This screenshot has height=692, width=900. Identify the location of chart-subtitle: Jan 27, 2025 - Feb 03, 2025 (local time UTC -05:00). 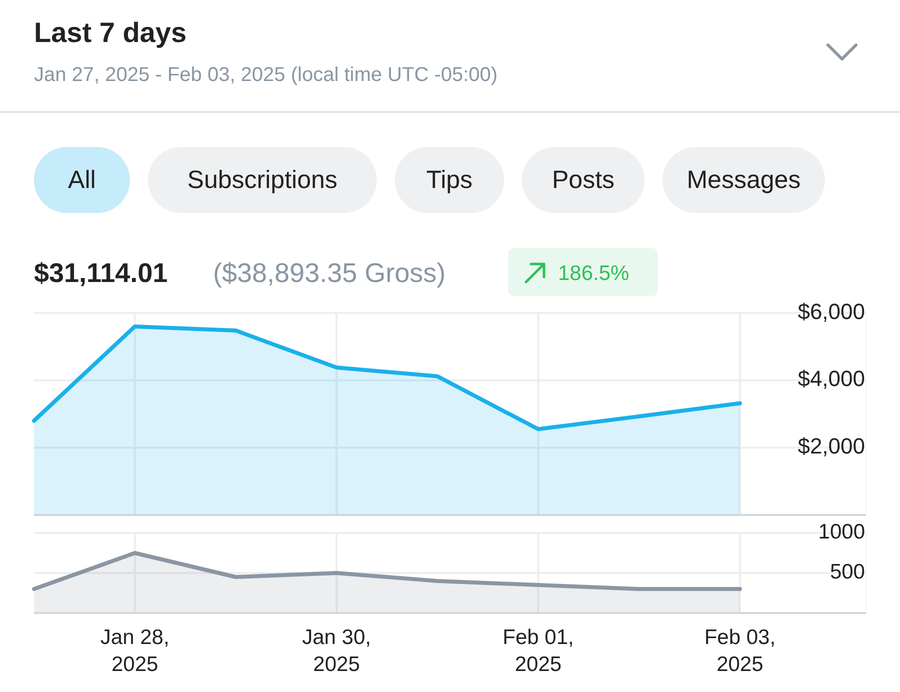
(266, 75).